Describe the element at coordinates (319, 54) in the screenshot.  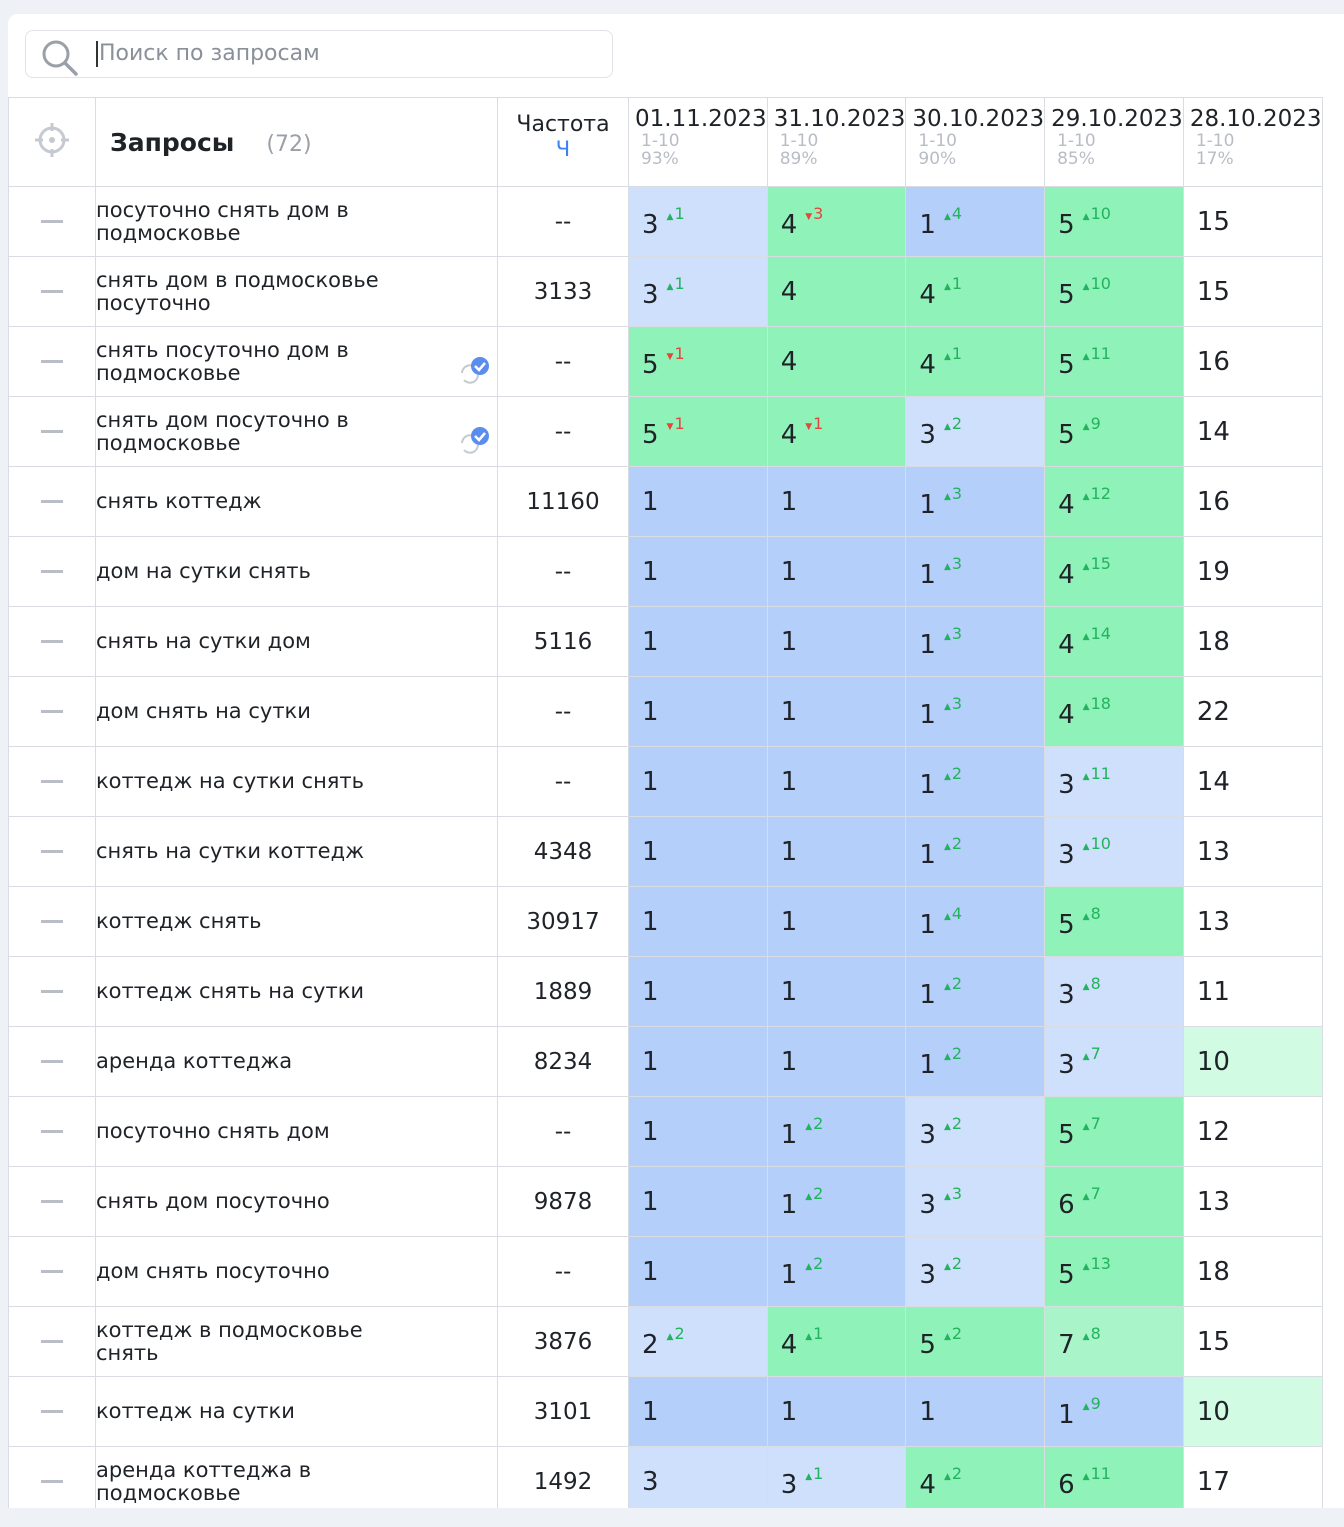
I see `search-box: Поиск по запросам` at that location.